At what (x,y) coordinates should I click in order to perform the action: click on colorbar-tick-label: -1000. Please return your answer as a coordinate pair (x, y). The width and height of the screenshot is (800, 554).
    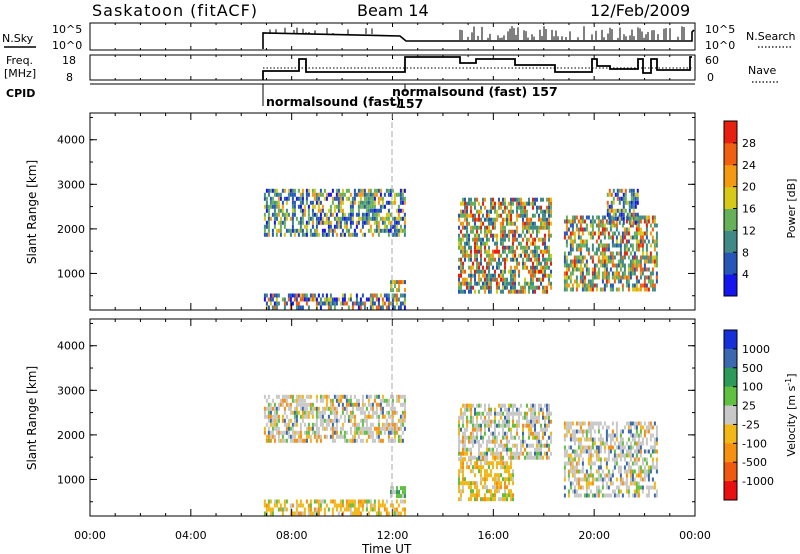
    Looking at the image, I should click on (758, 481).